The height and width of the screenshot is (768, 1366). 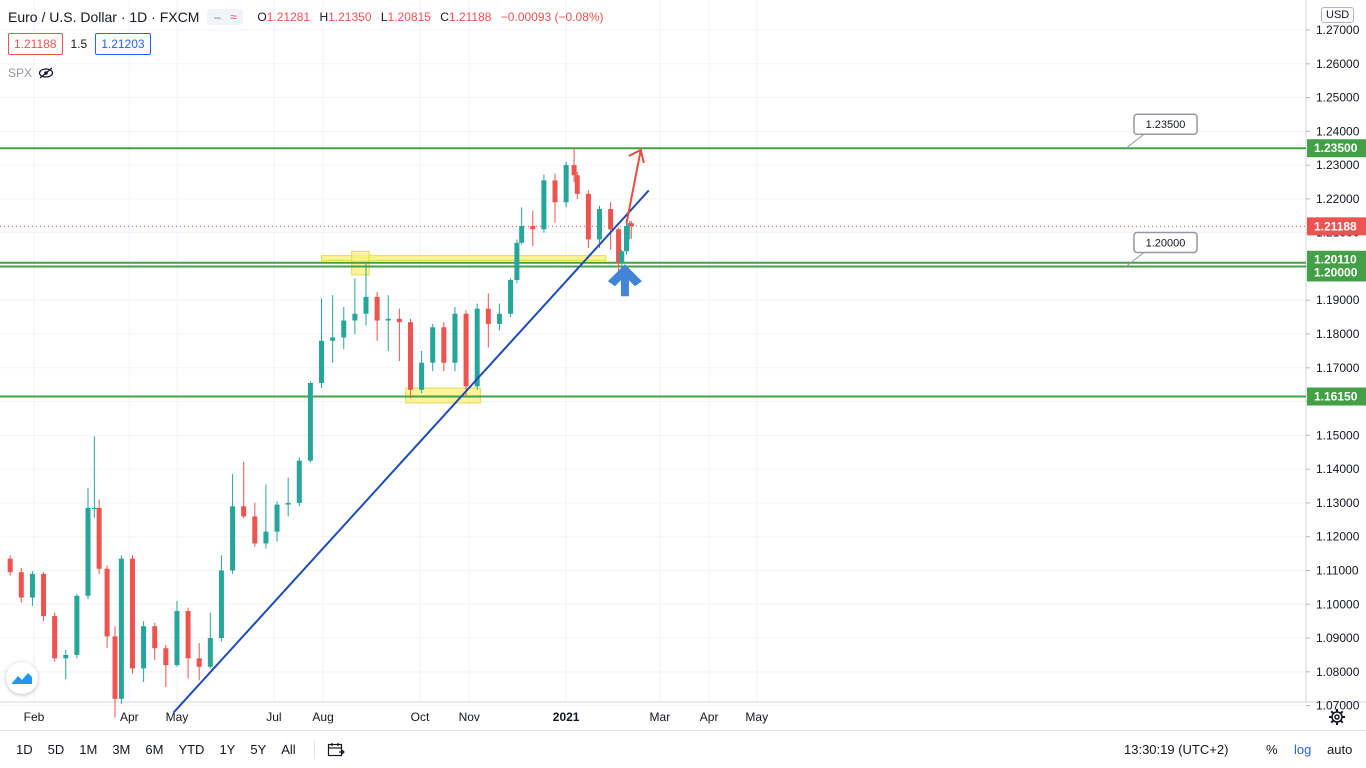 I want to click on log-toggle: log, so click(x=1303, y=749).